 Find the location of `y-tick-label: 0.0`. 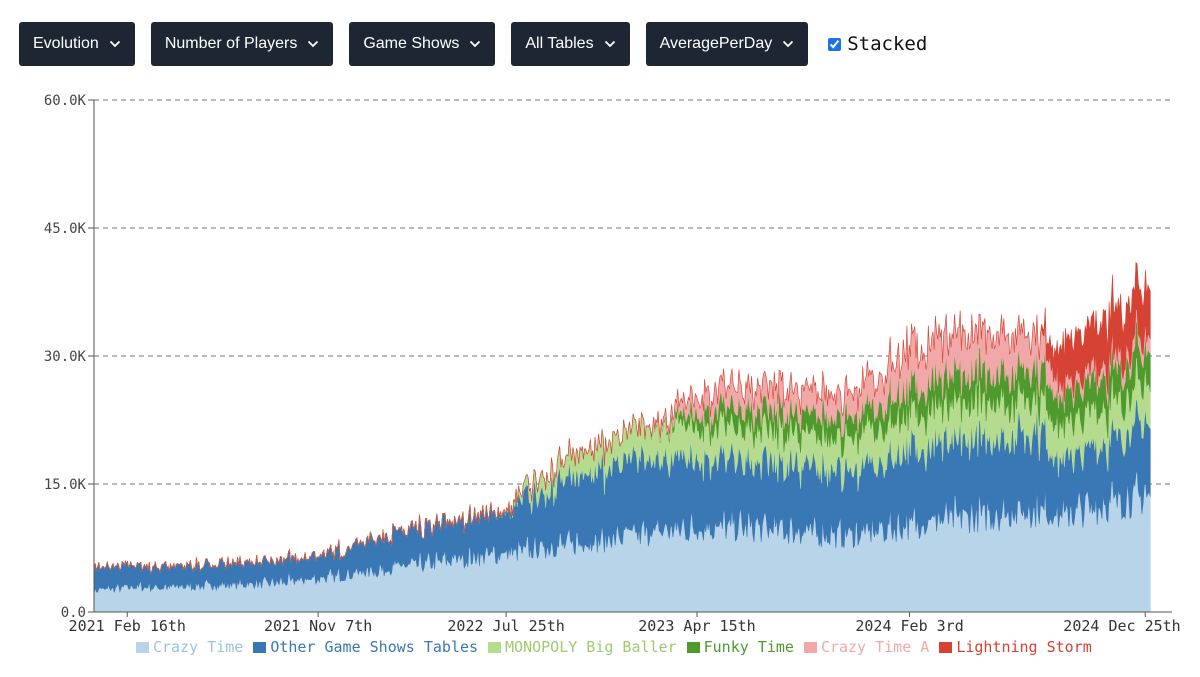

y-tick-label: 0.0 is located at coordinates (73, 613).